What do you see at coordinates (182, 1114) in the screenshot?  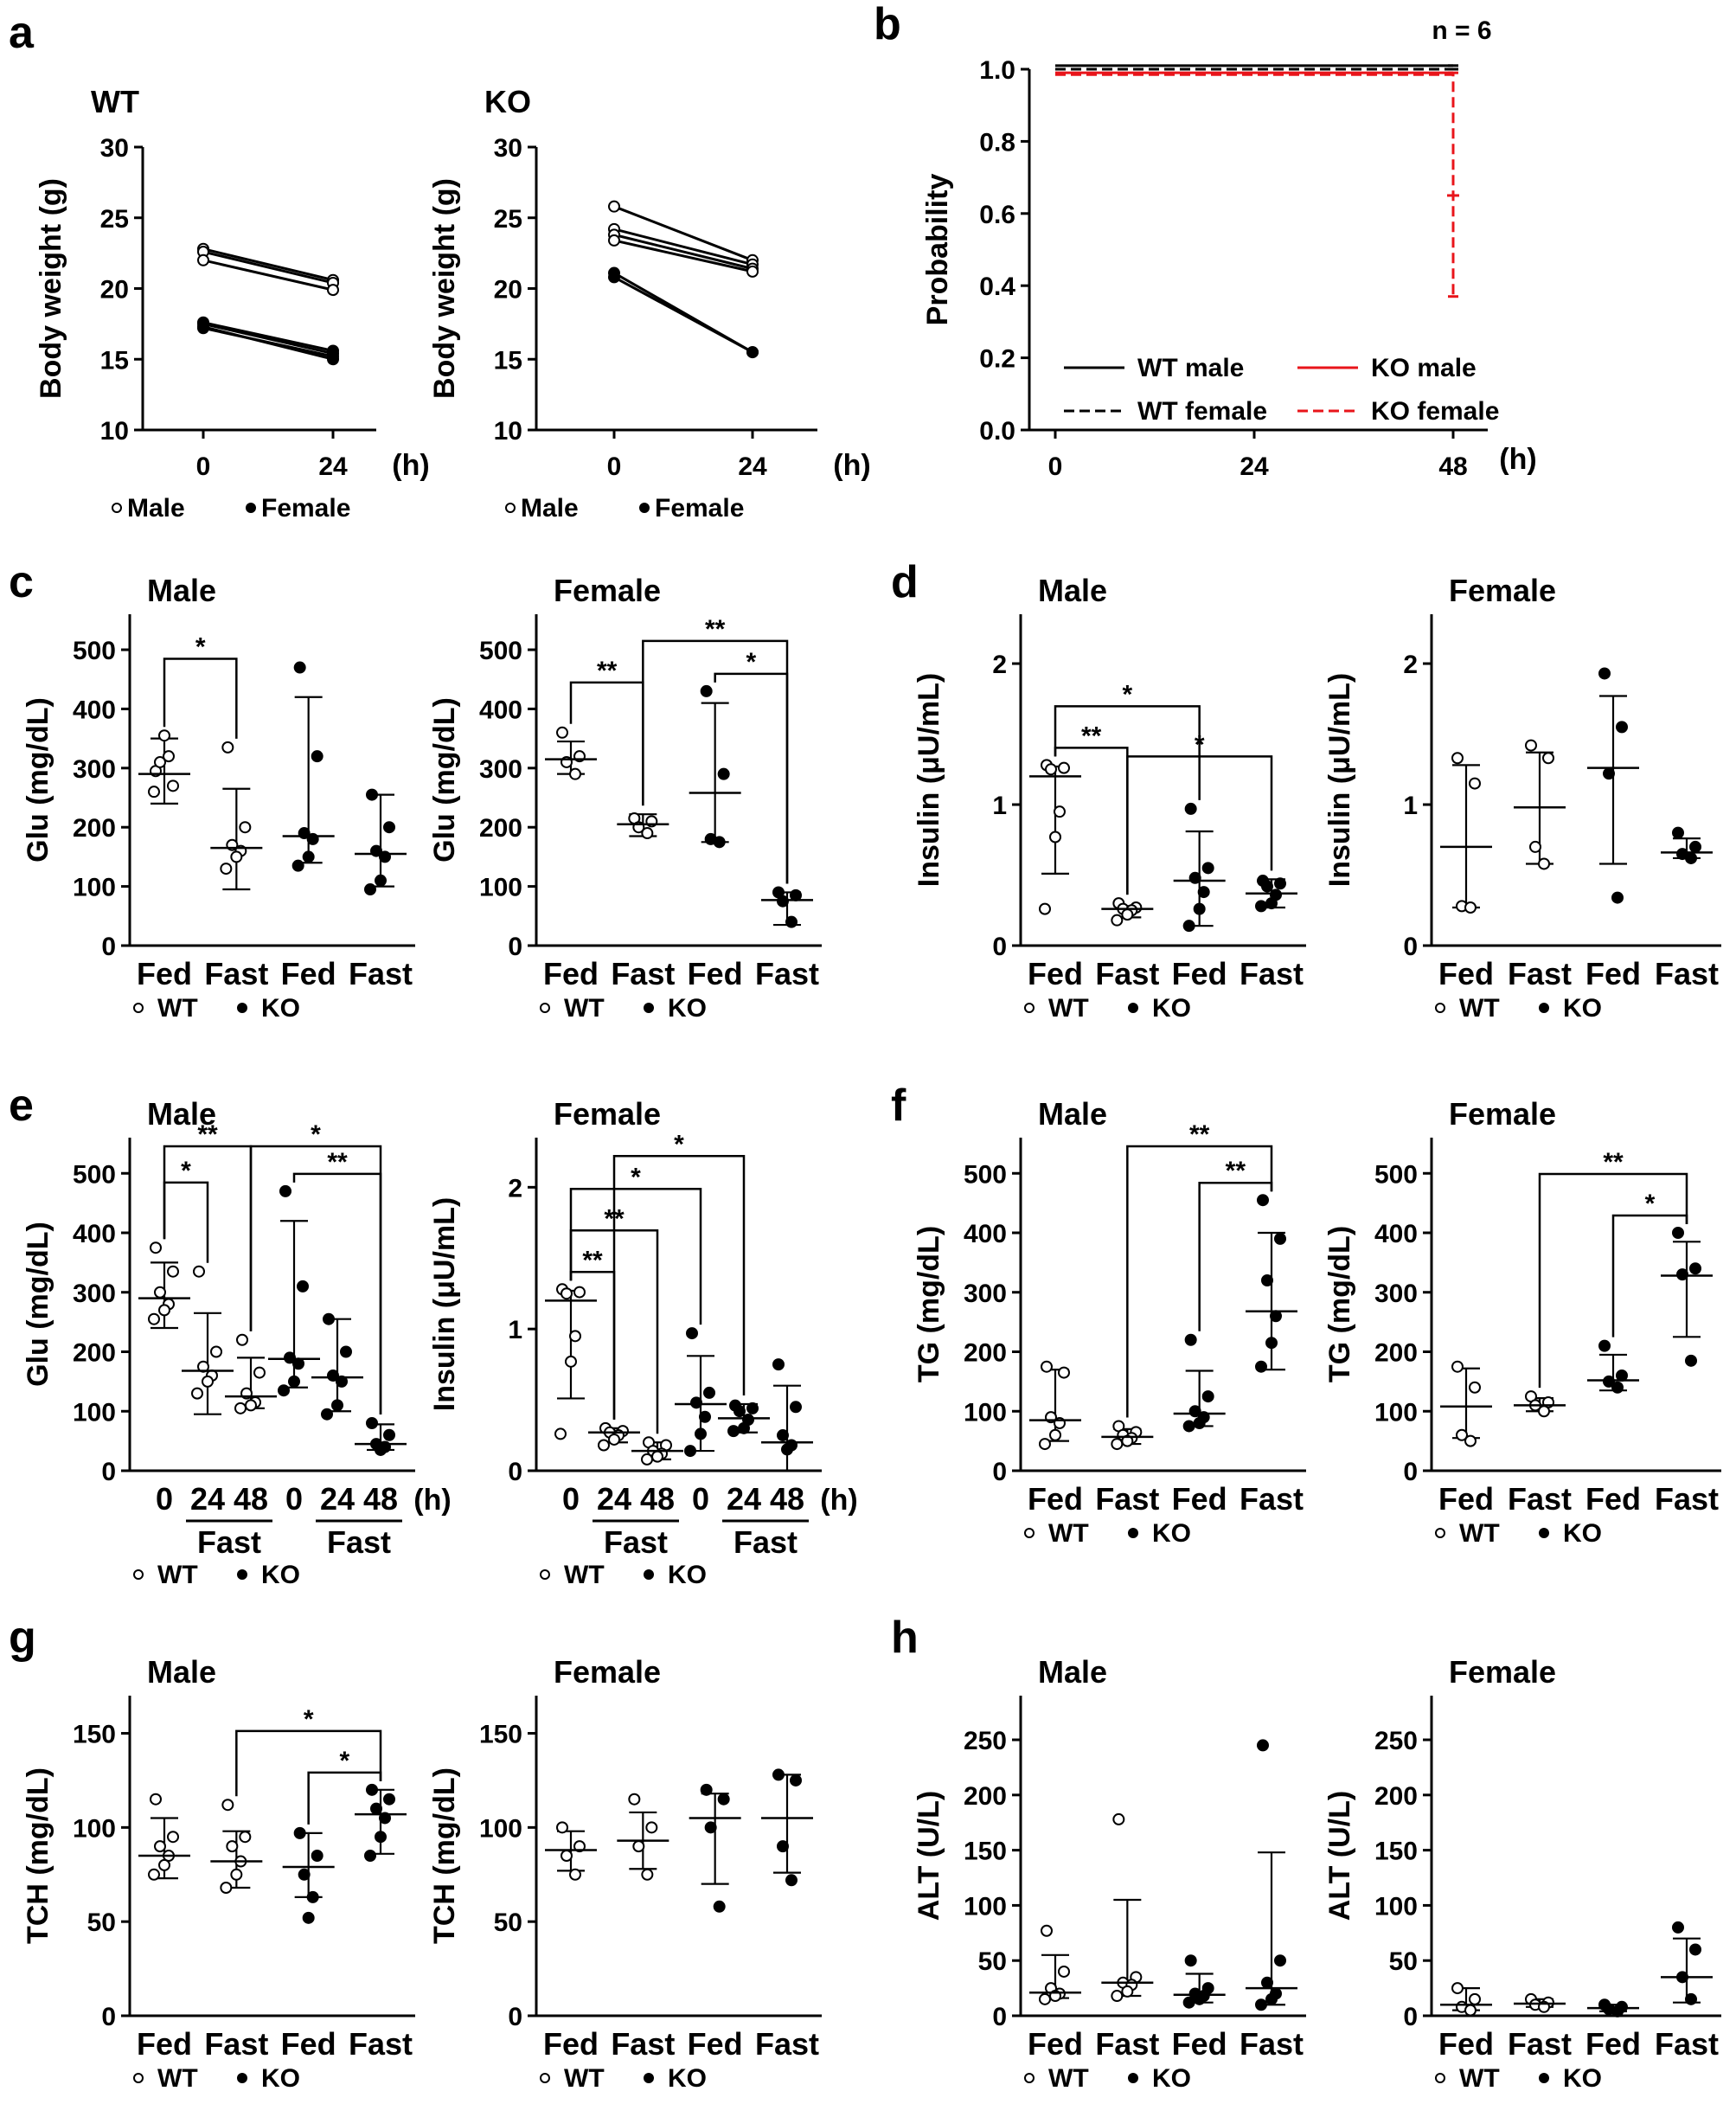 I see `panel-title-e-glu: Male` at bounding box center [182, 1114].